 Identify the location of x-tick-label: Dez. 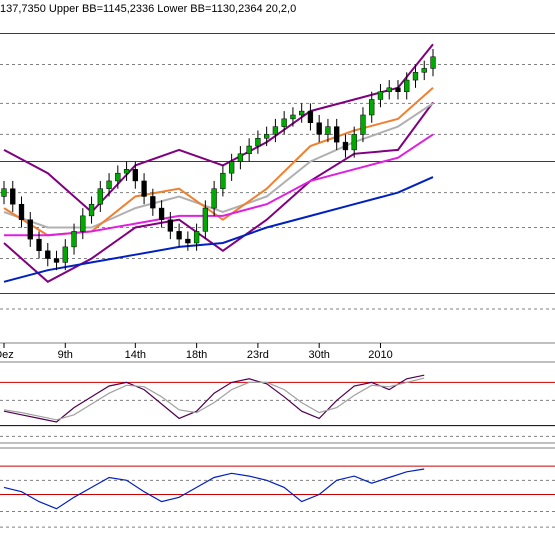
(7, 355).